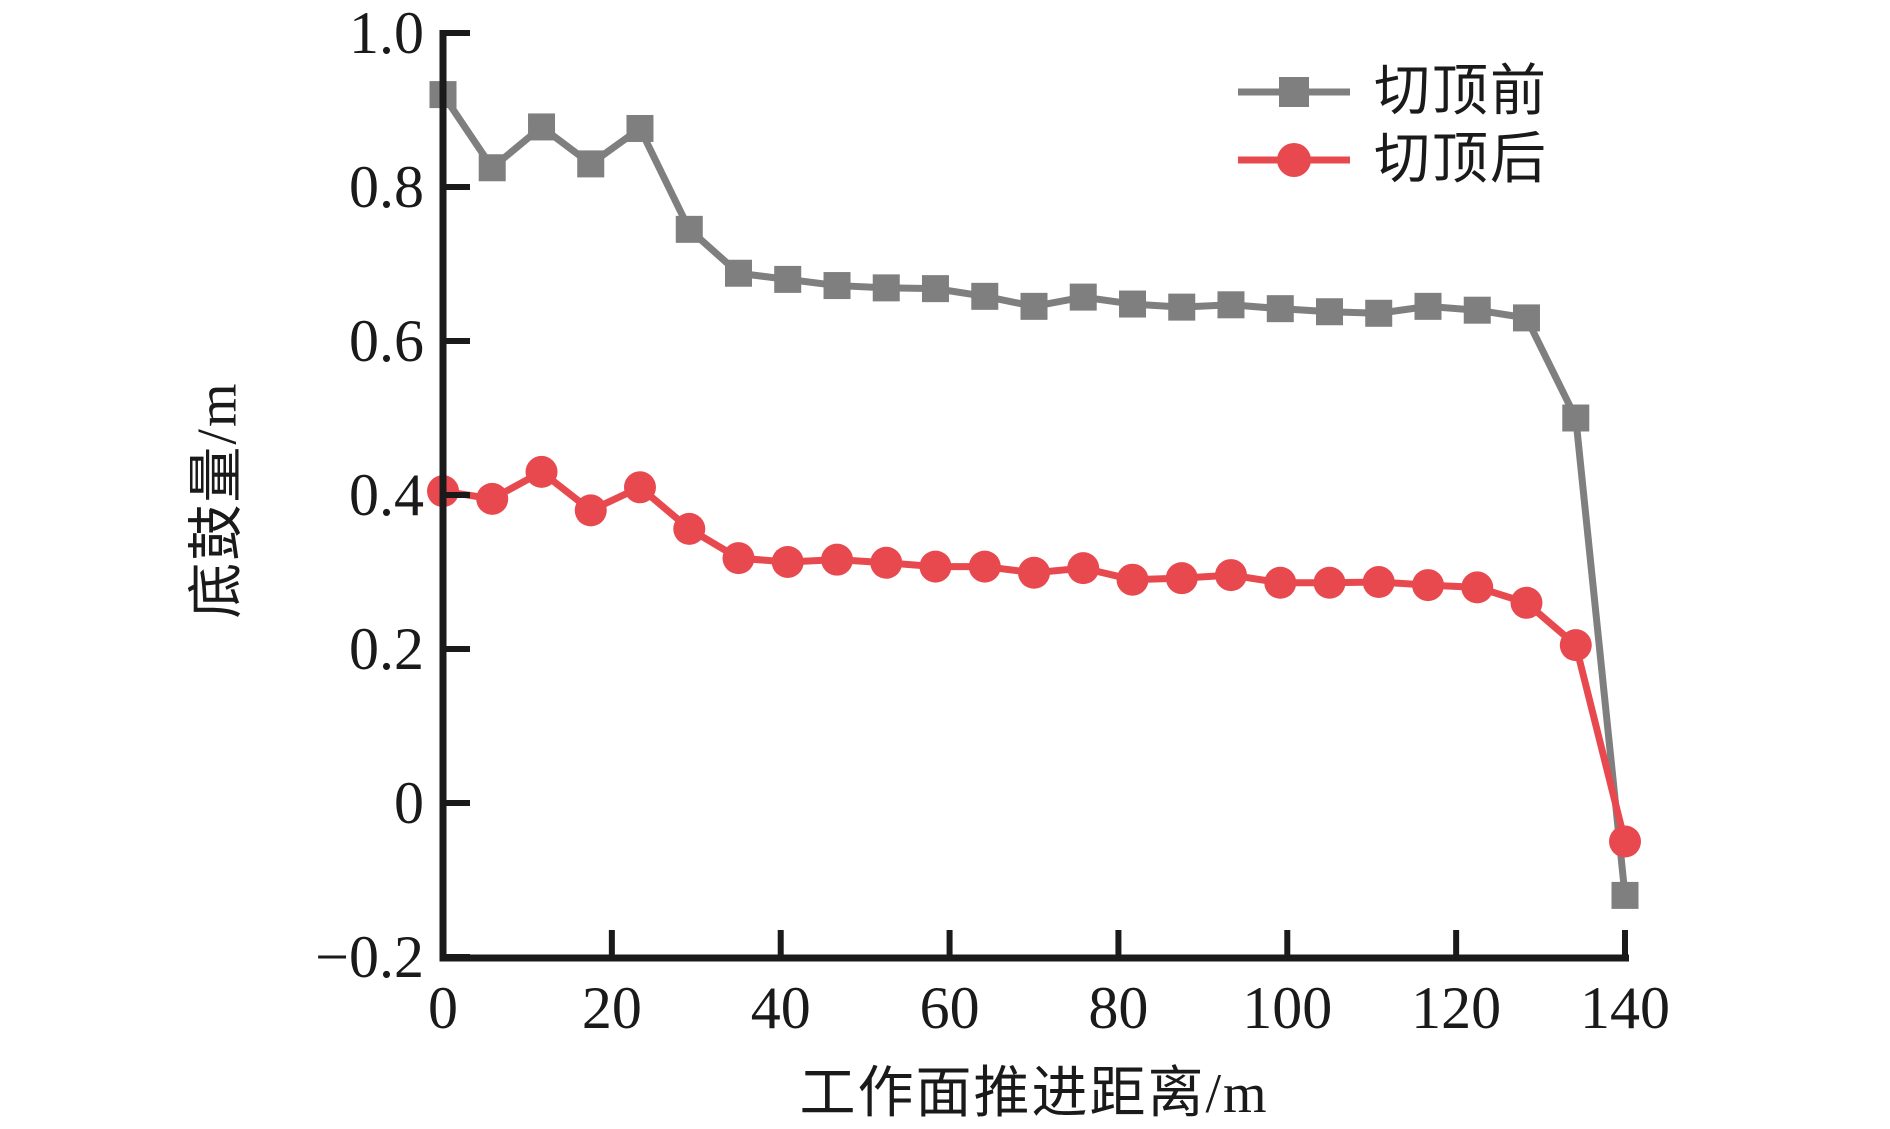  What do you see at coordinates (409, 803) in the screenshot?
I see `y-tick-label: 0` at bounding box center [409, 803].